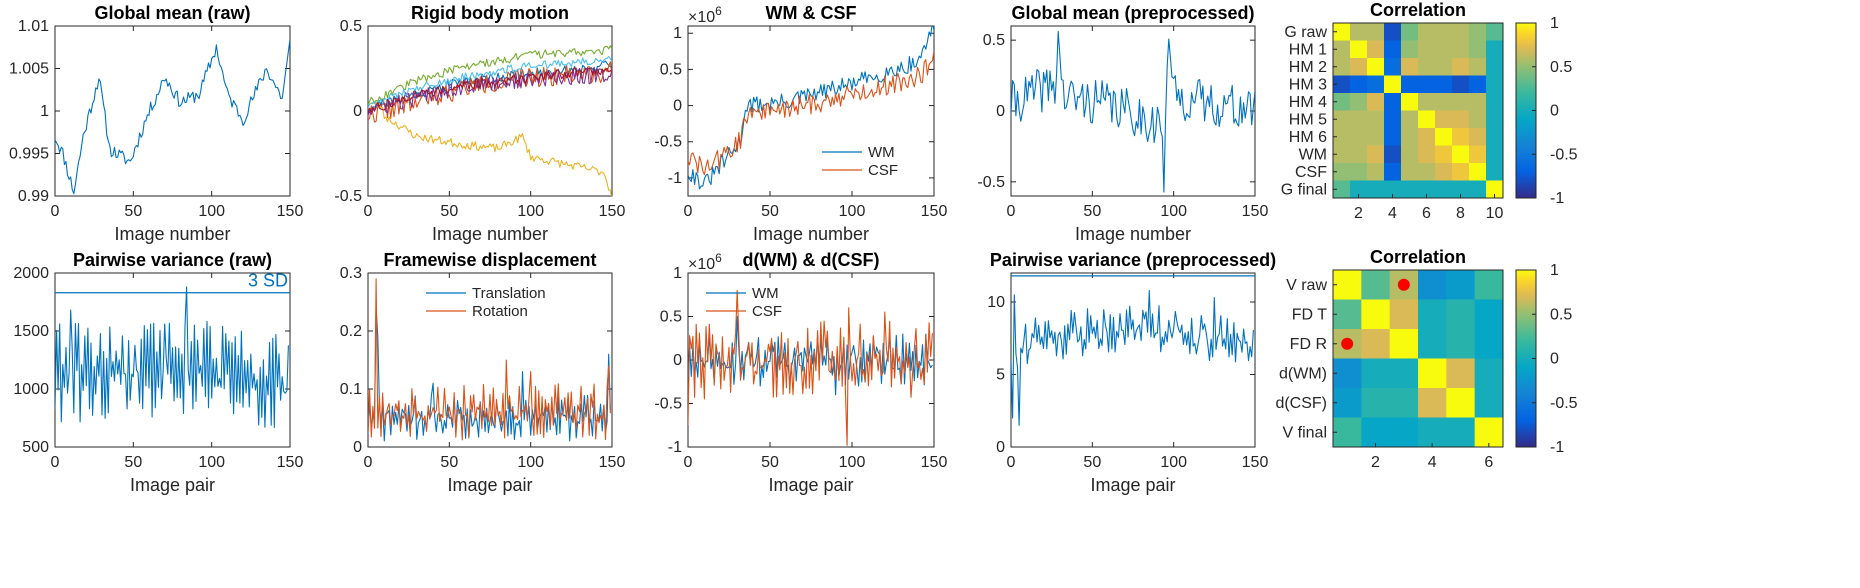  Describe the element at coordinates (31, 331) in the screenshot. I see `y-tick-label: 1500` at that location.